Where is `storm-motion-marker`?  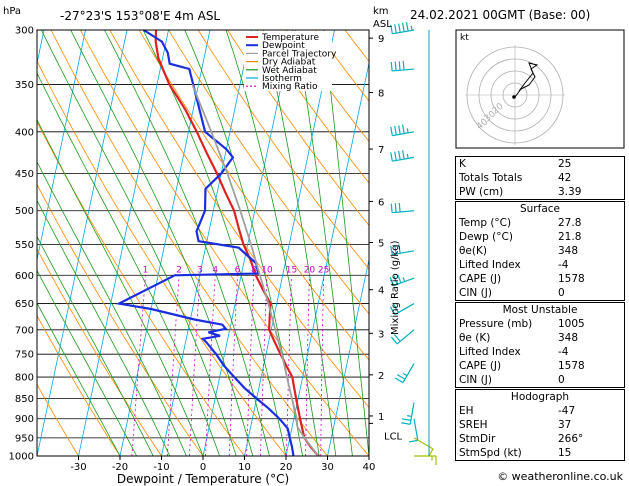
storm-motion-marker is located at coordinates (514, 97).